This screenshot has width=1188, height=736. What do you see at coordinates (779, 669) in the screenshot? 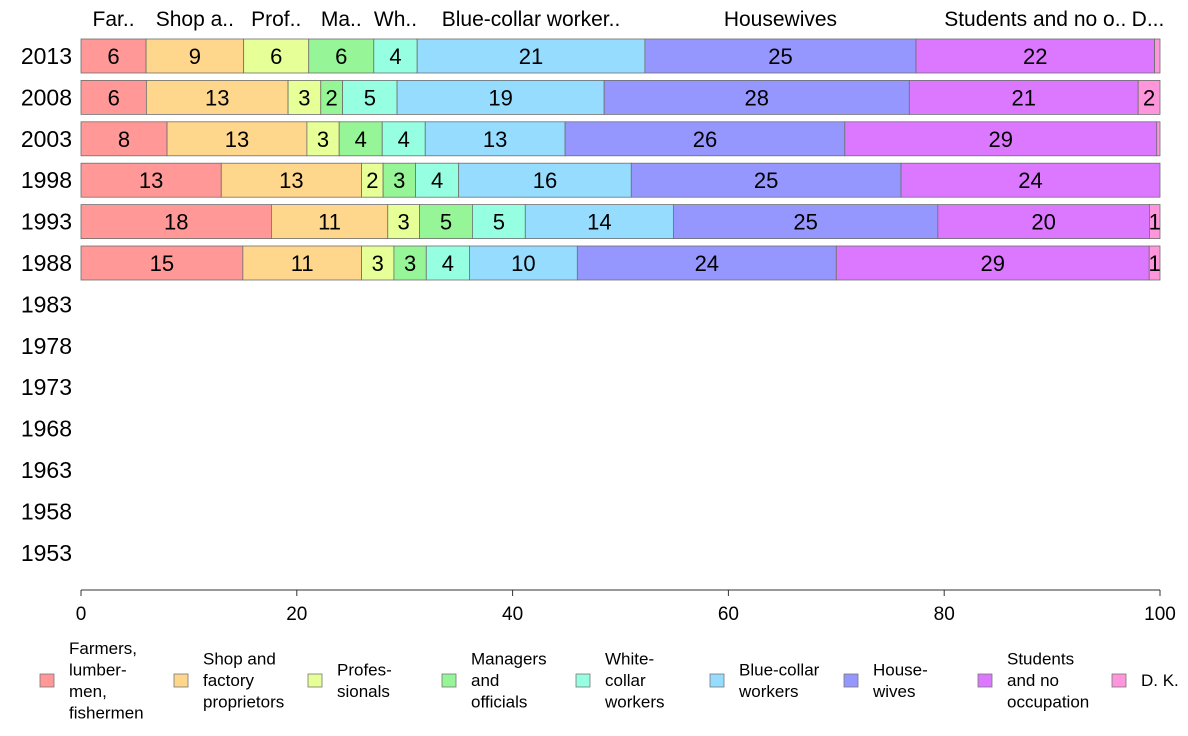
I see `legend-label-5-0: Blue-collar` at bounding box center [779, 669].